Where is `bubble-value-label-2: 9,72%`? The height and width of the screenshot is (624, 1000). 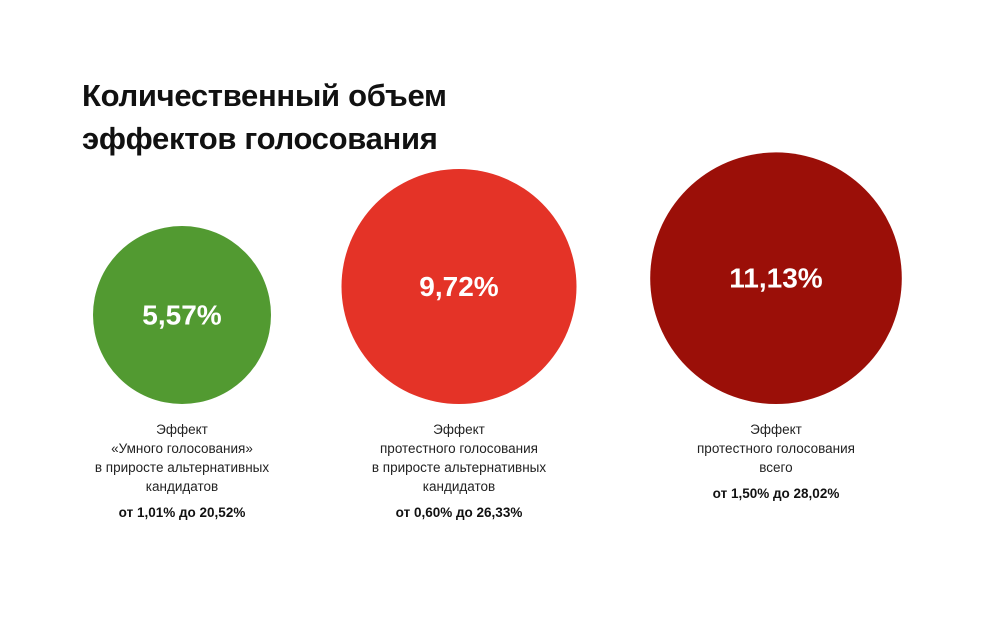
bubble-value-label-2: 9,72% is located at coordinates (458, 286).